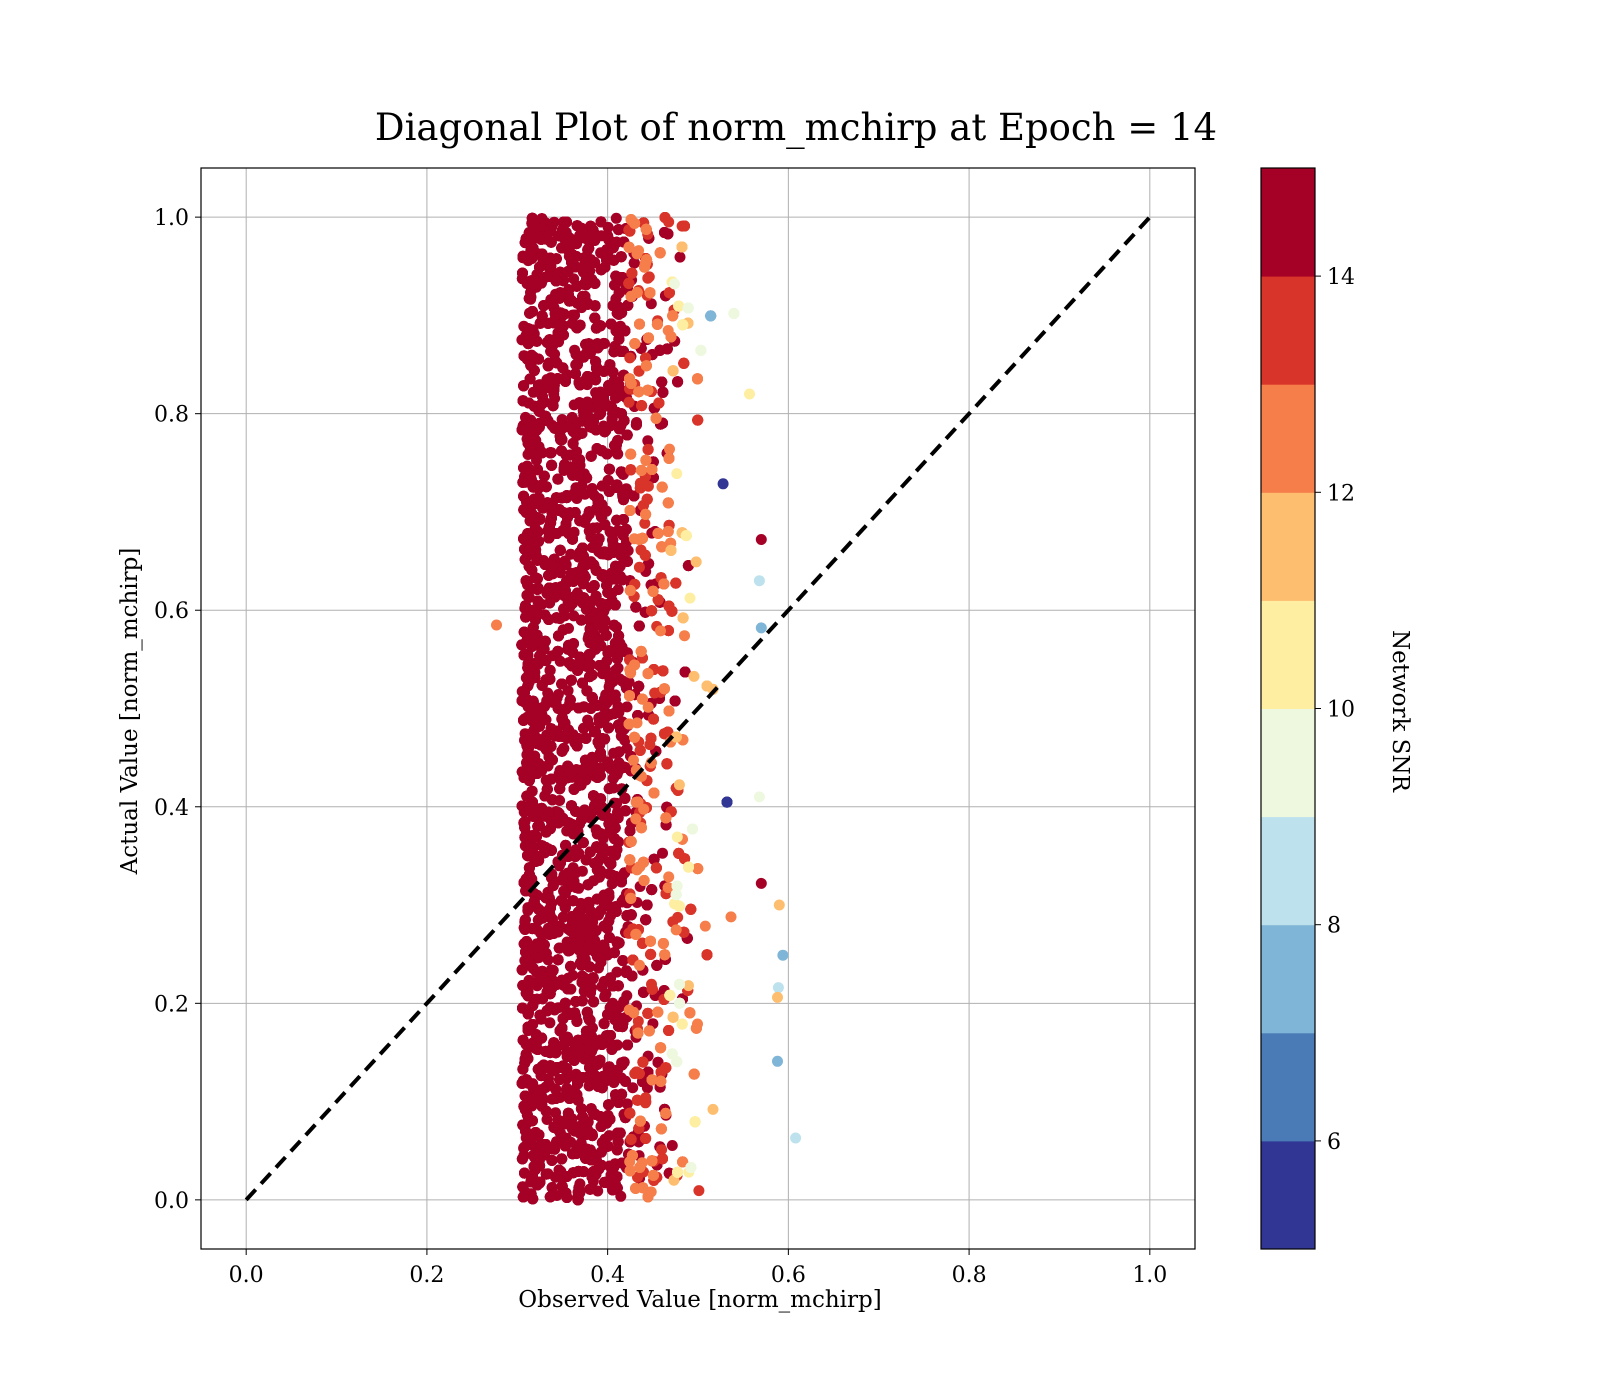  What do you see at coordinates (646, 709) in the screenshot?
I see `scatter-points` at bounding box center [646, 709].